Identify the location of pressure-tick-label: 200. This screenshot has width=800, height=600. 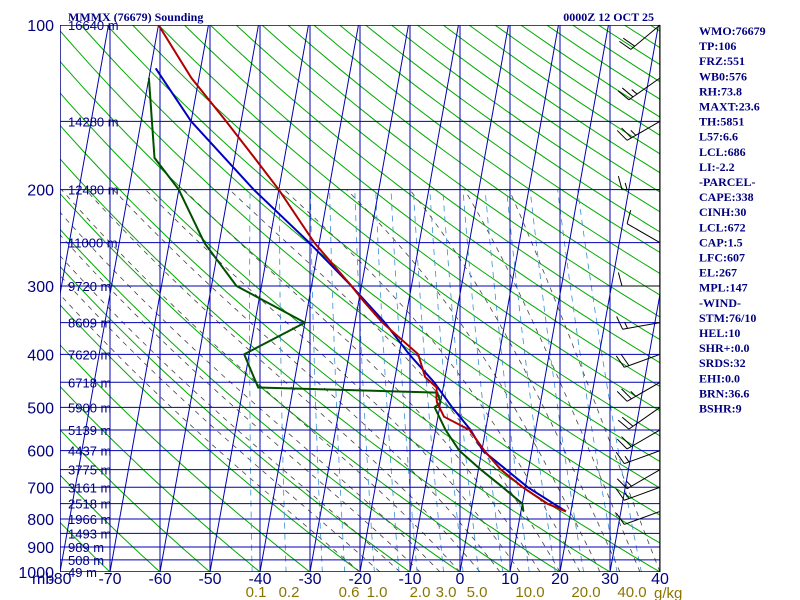
(40, 191).